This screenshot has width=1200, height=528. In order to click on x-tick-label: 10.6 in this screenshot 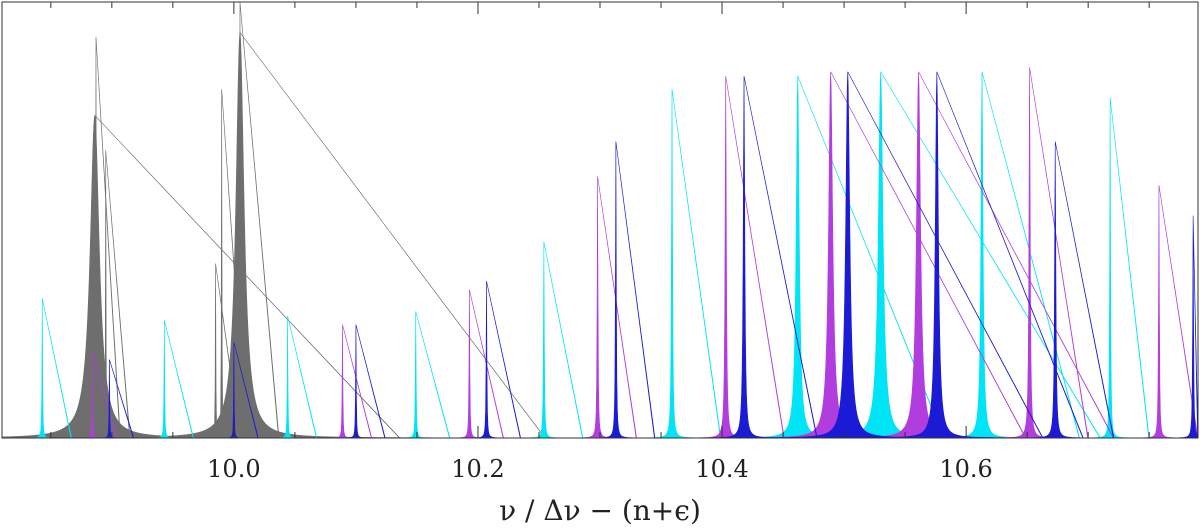, I will do `click(965, 469)`.